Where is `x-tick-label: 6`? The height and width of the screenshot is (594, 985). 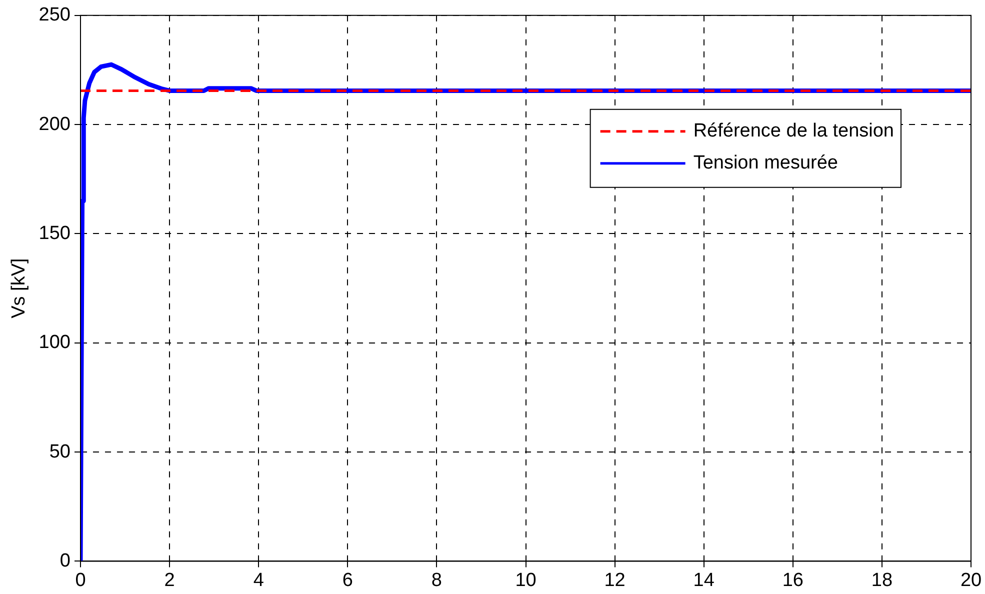 x-tick-label: 6 is located at coordinates (347, 580).